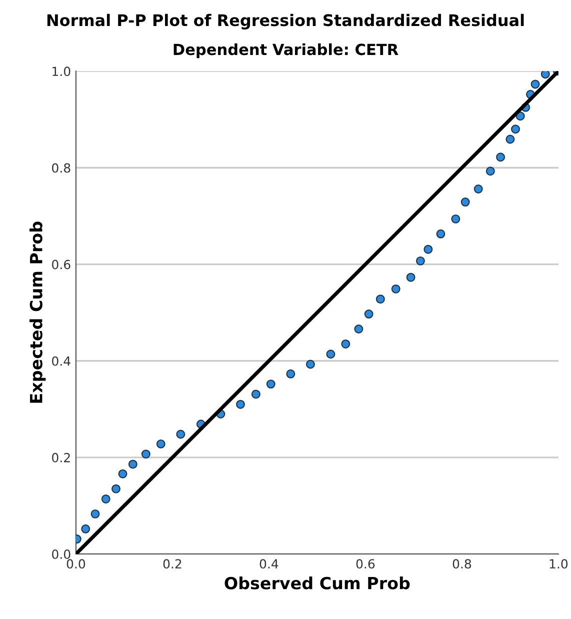  What do you see at coordinates (286, 50) in the screenshot?
I see `chart-subtitle: Dependent Variable: CETR` at bounding box center [286, 50].